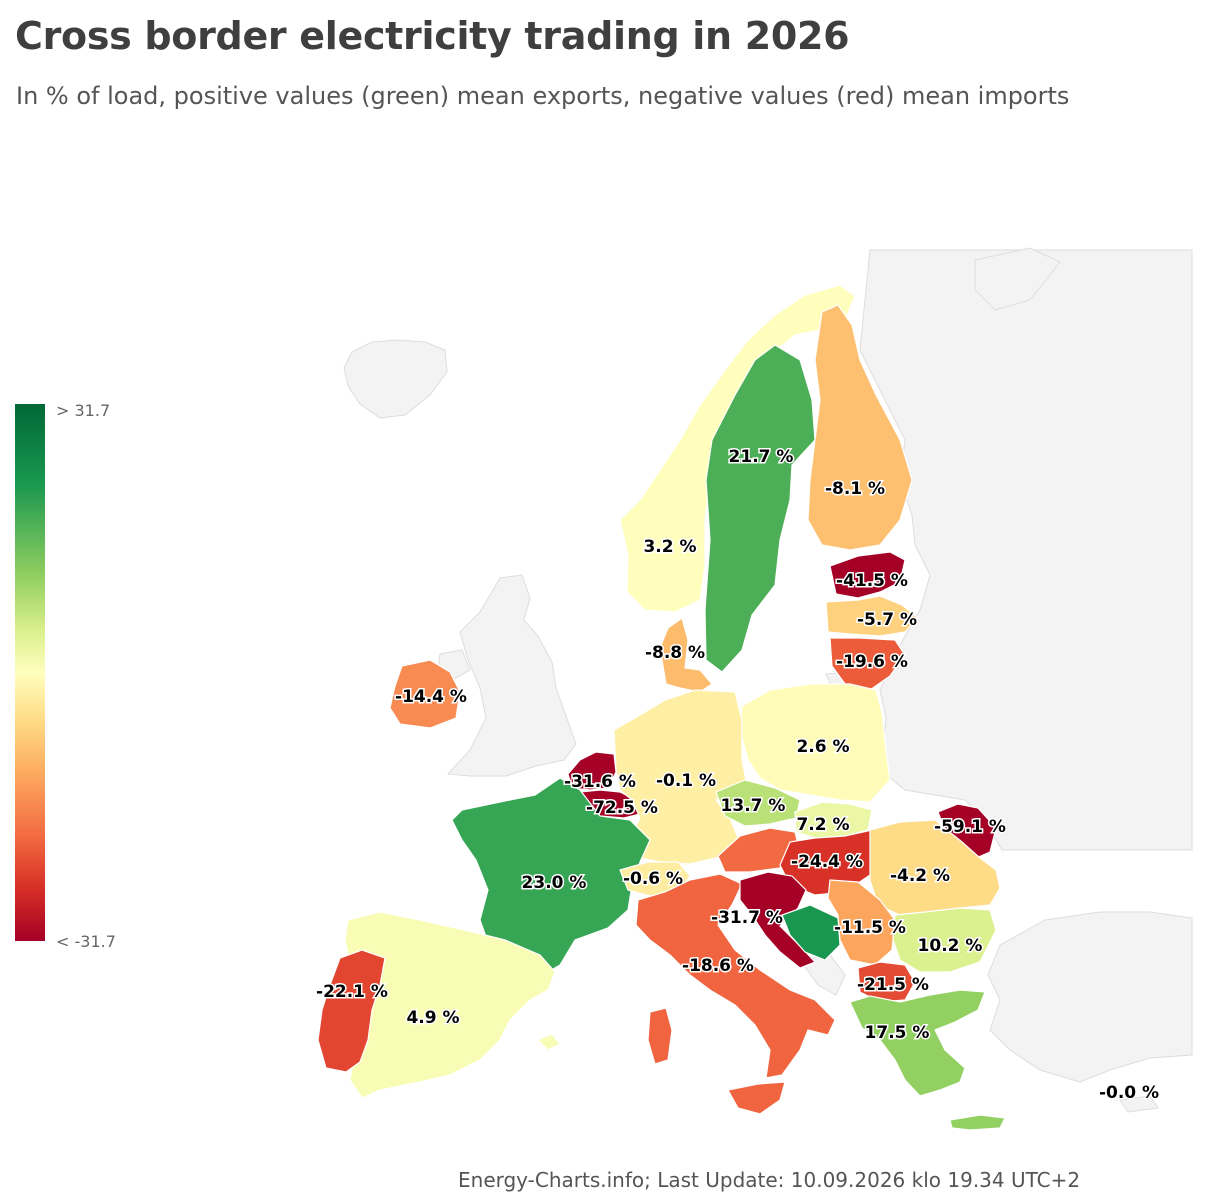  I want to click on label-dk: -8.8 %, so click(675, 653).